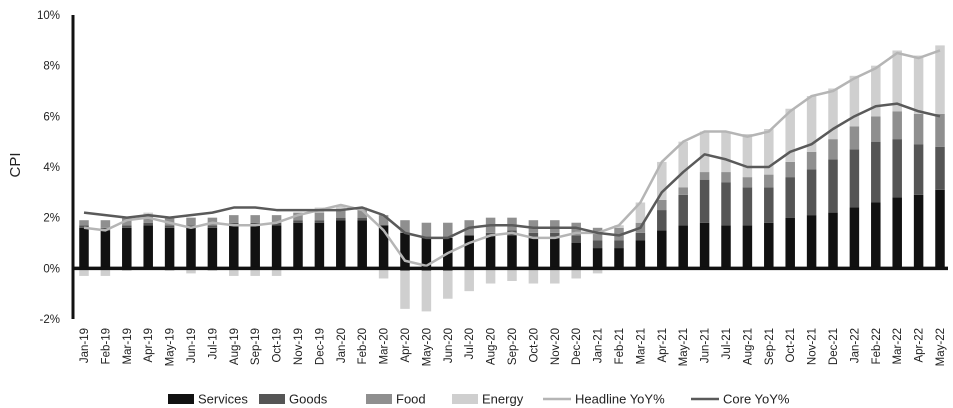 The width and height of the screenshot is (953, 408). Describe the element at coordinates (748, 346) in the screenshot. I see `x-tick-label: Aug-21` at that location.